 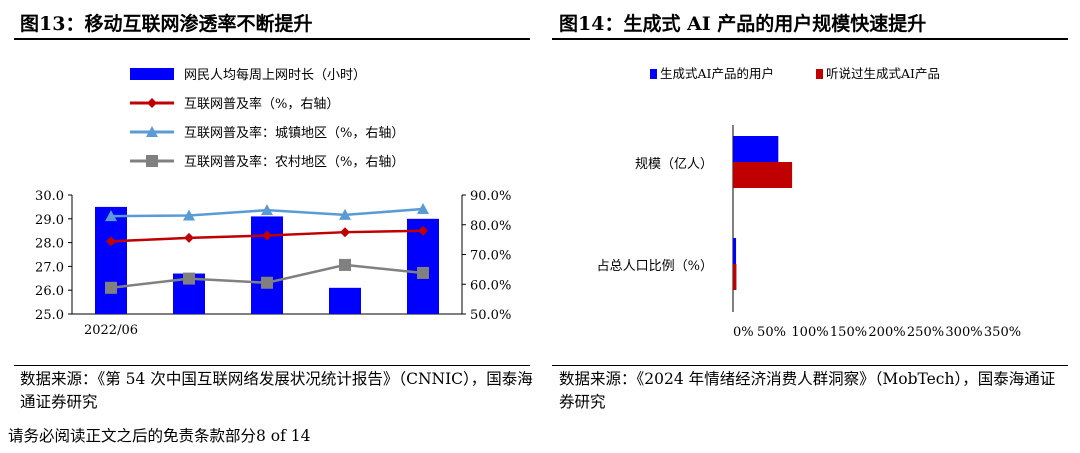 What do you see at coordinates (294, 133) in the screenshot?
I see `legend-label-1: 互联网普及率：城镇地区（%，右轴）` at bounding box center [294, 133].